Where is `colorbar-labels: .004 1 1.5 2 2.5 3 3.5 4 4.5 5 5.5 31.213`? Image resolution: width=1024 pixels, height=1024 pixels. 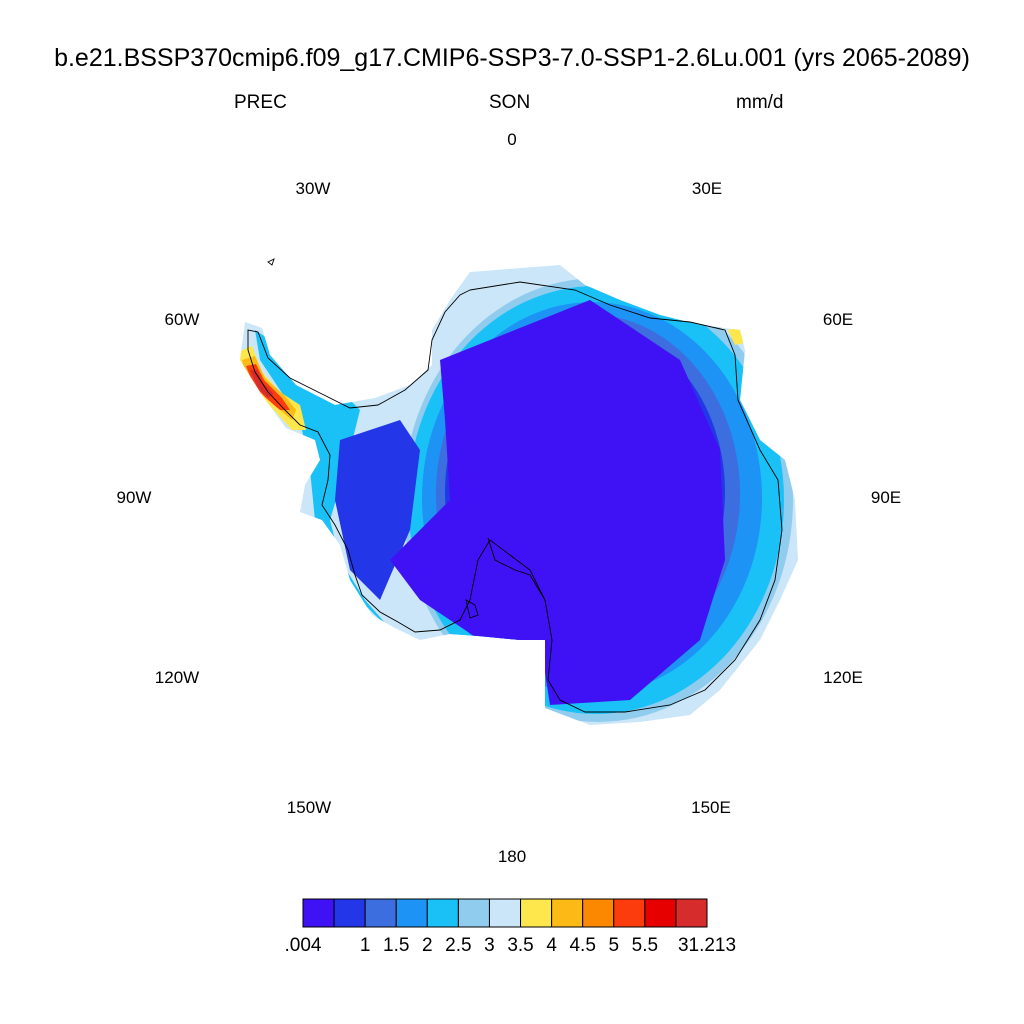 colorbar-labels: .004 1 1.5 2 2.5 3 3.5 4 4.5 5 5.5 31.213 is located at coordinates (511, 945).